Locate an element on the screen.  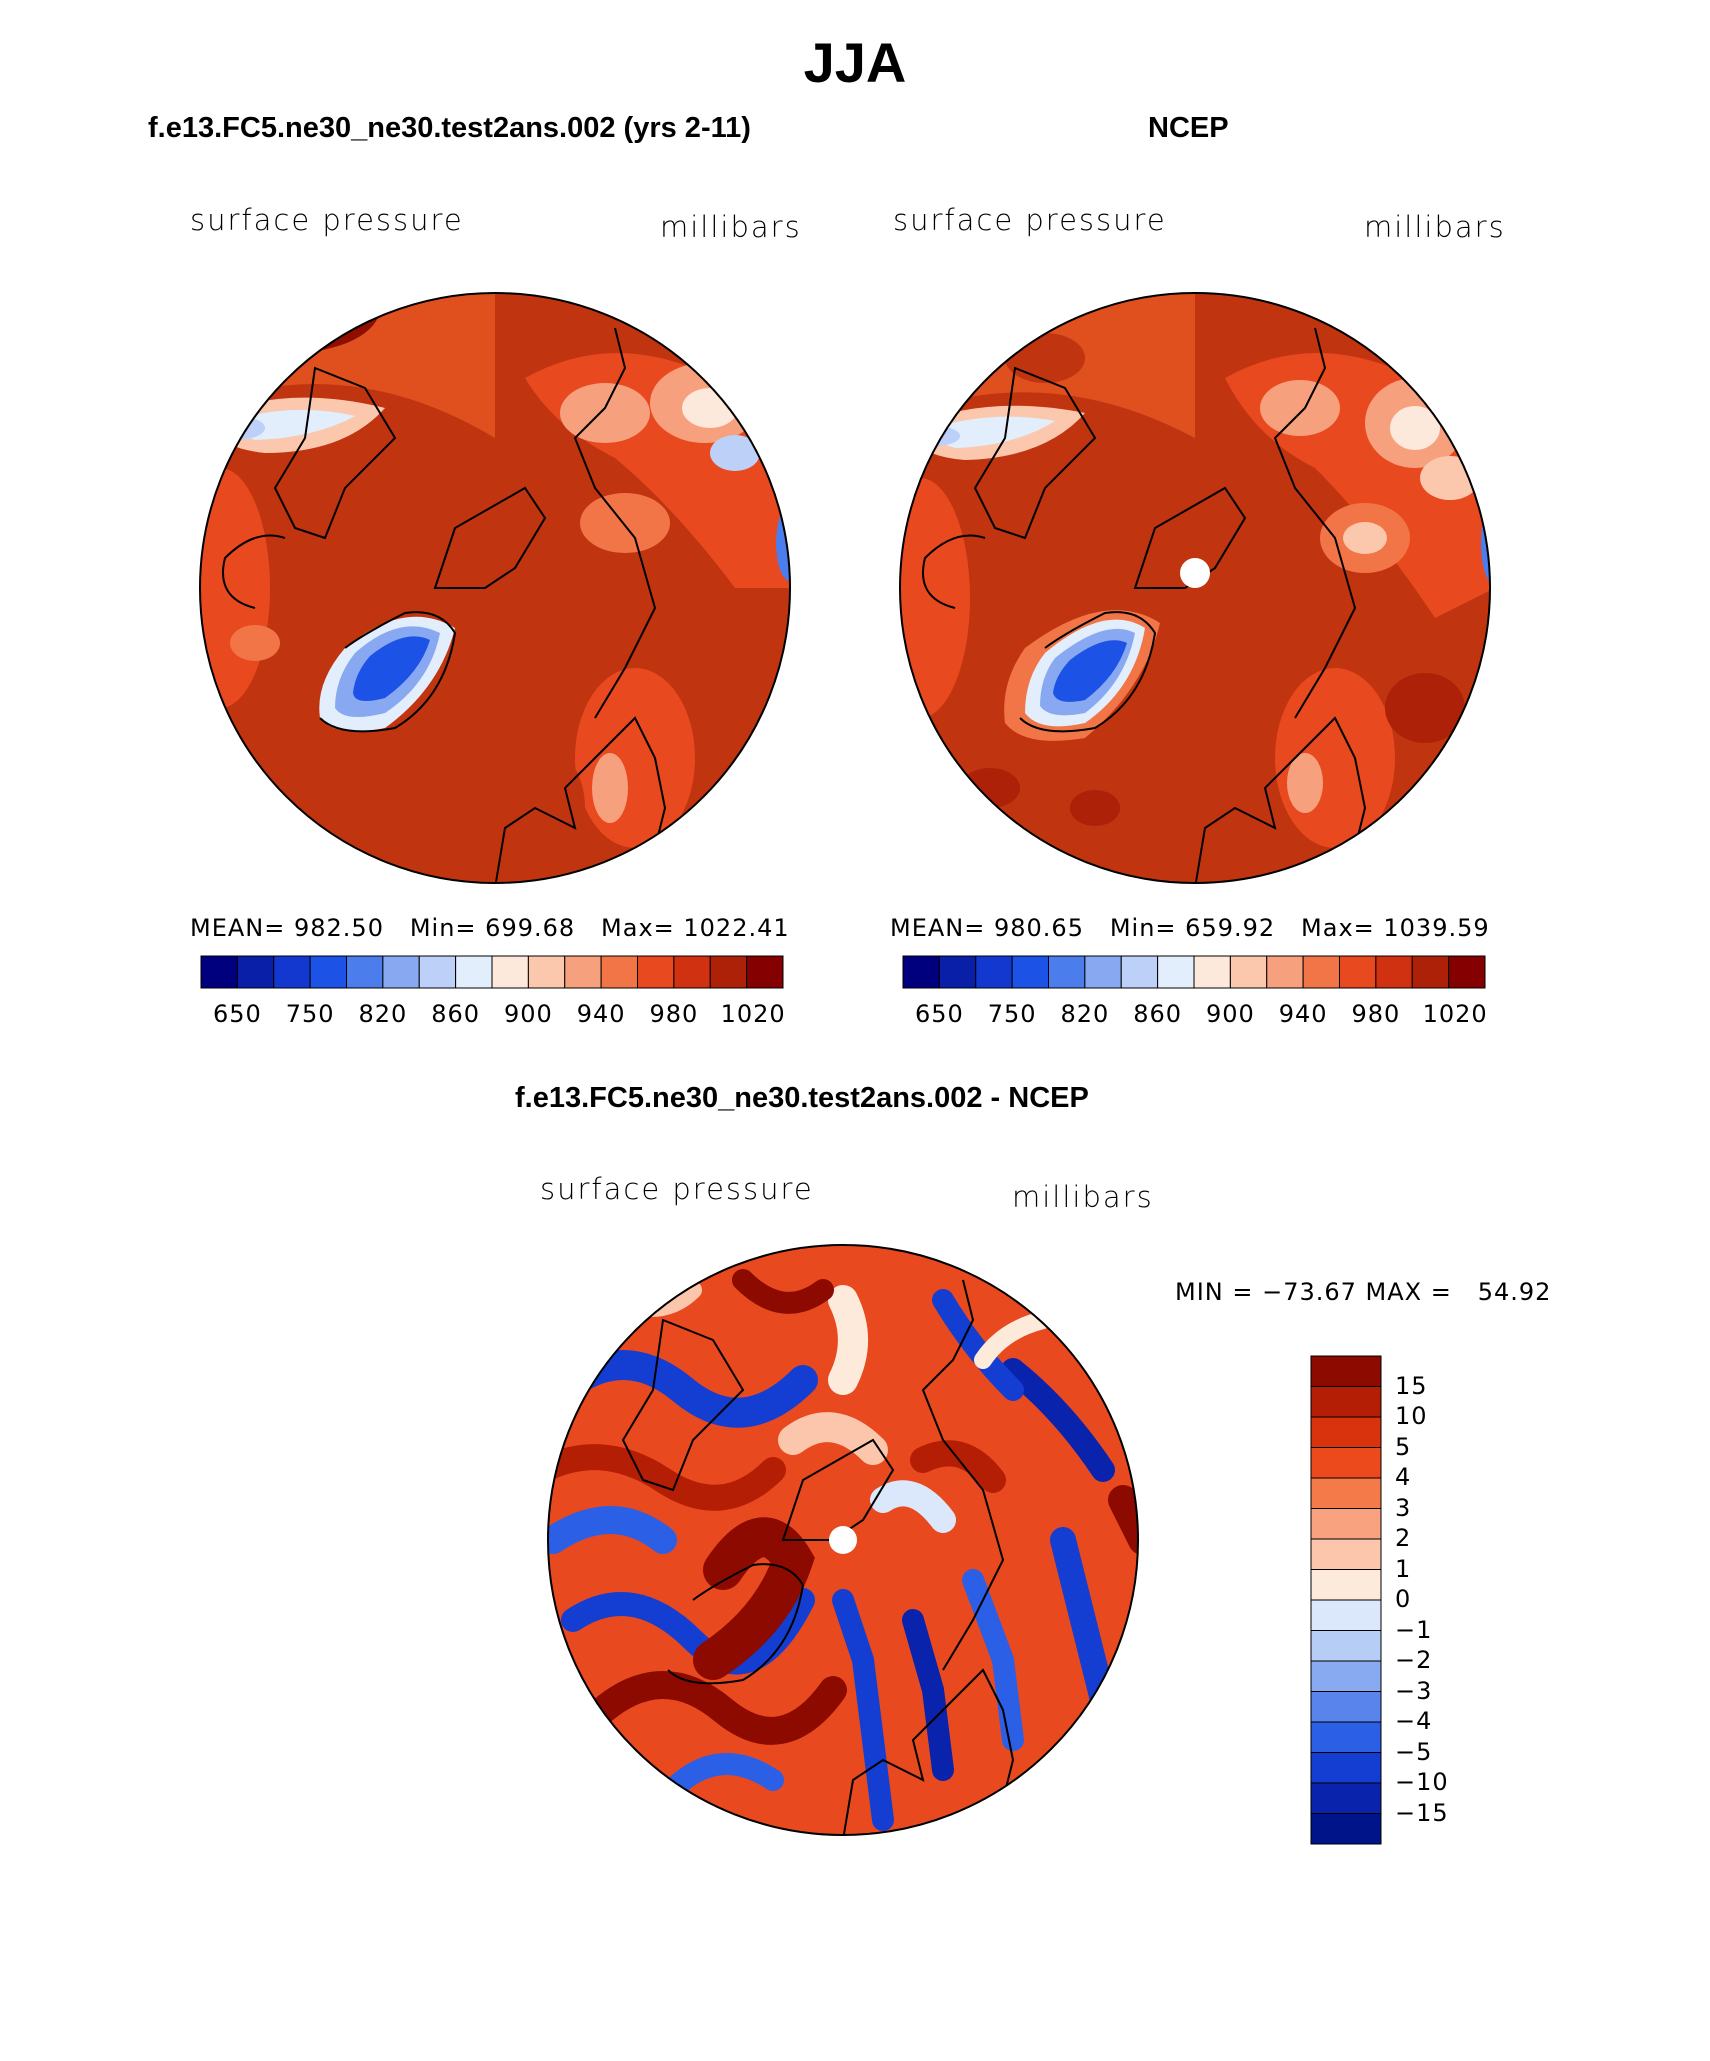
colorbar-tick-label: 0 is located at coordinates (1403, 1599).